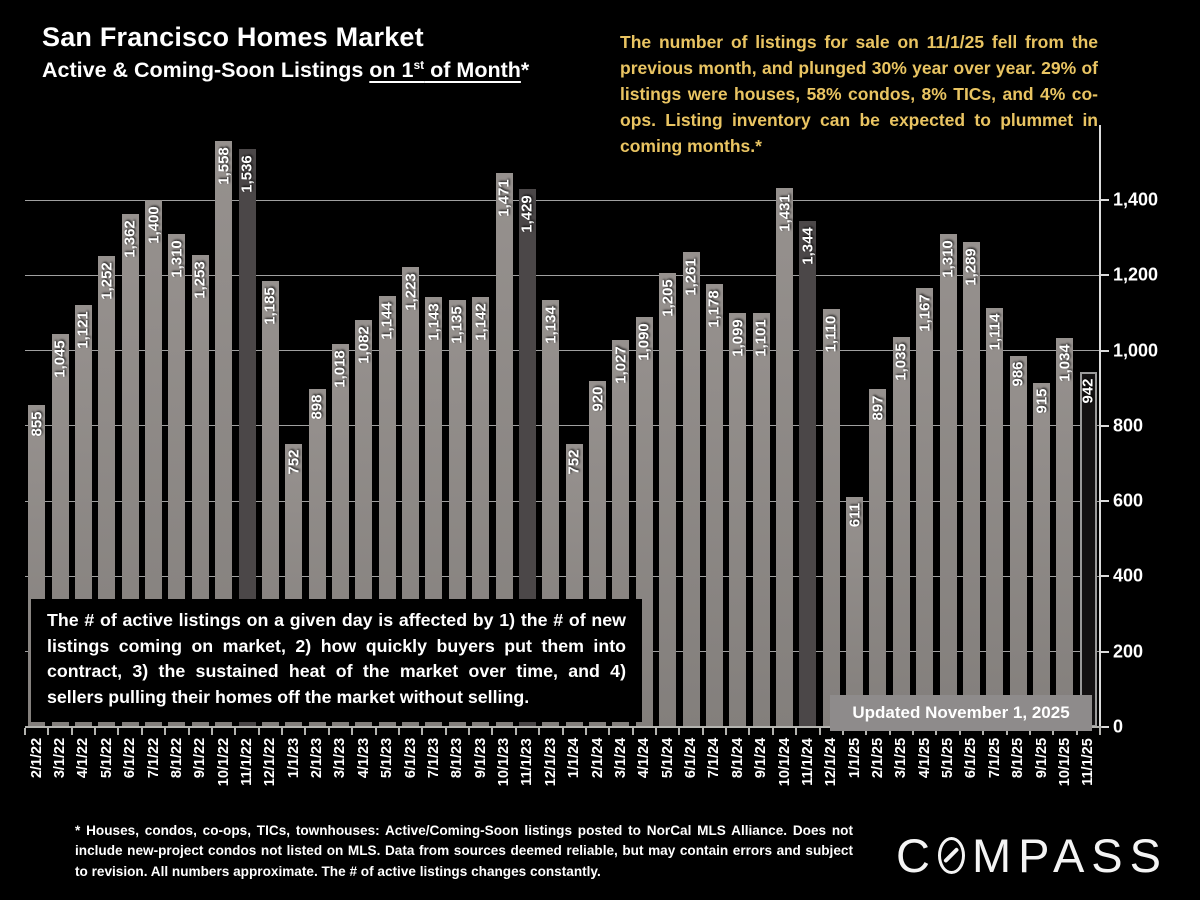 This screenshot has height=900, width=1200. I want to click on y-axis-line, so click(1100, 425).